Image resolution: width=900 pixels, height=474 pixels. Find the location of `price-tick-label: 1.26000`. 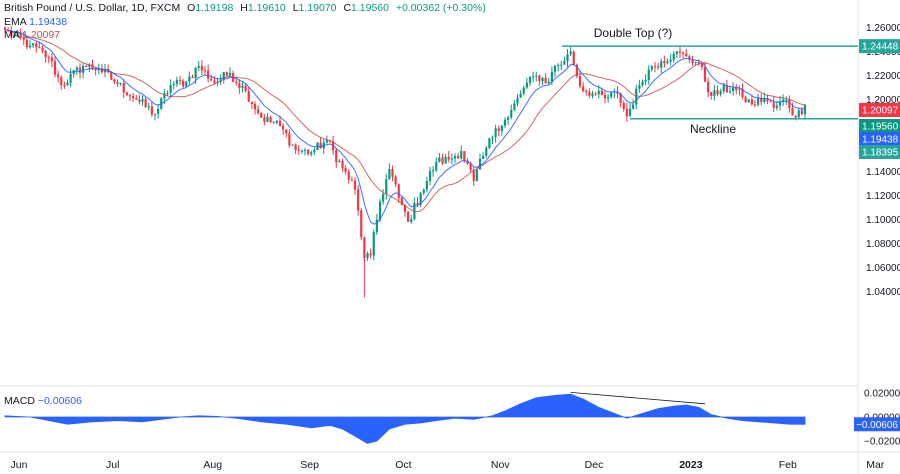

price-tick-label: 1.26000 is located at coordinates (883, 28).